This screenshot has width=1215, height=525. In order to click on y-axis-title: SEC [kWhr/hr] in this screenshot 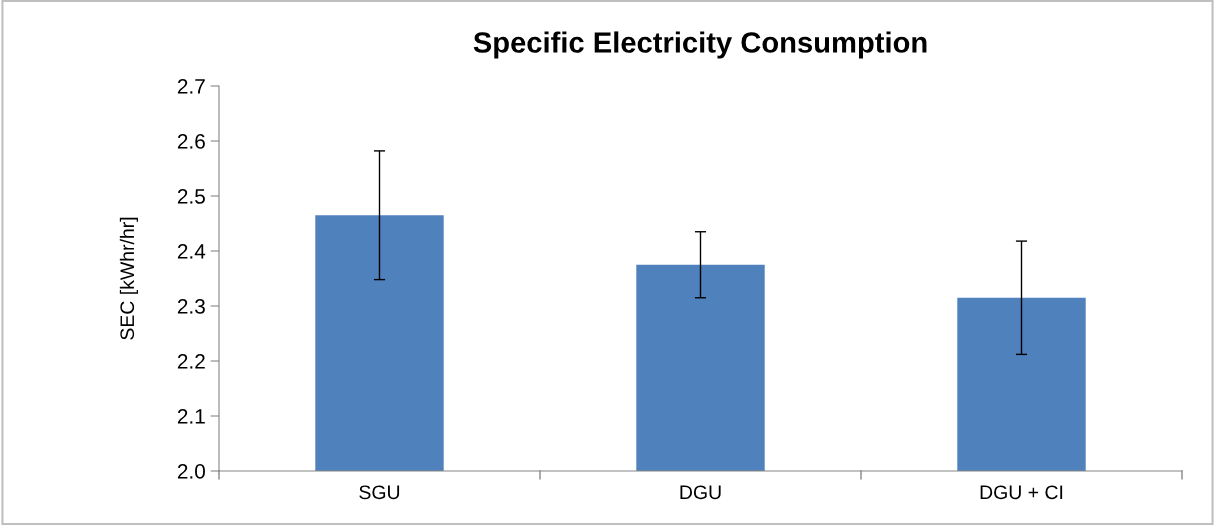, I will do `click(128, 278)`.